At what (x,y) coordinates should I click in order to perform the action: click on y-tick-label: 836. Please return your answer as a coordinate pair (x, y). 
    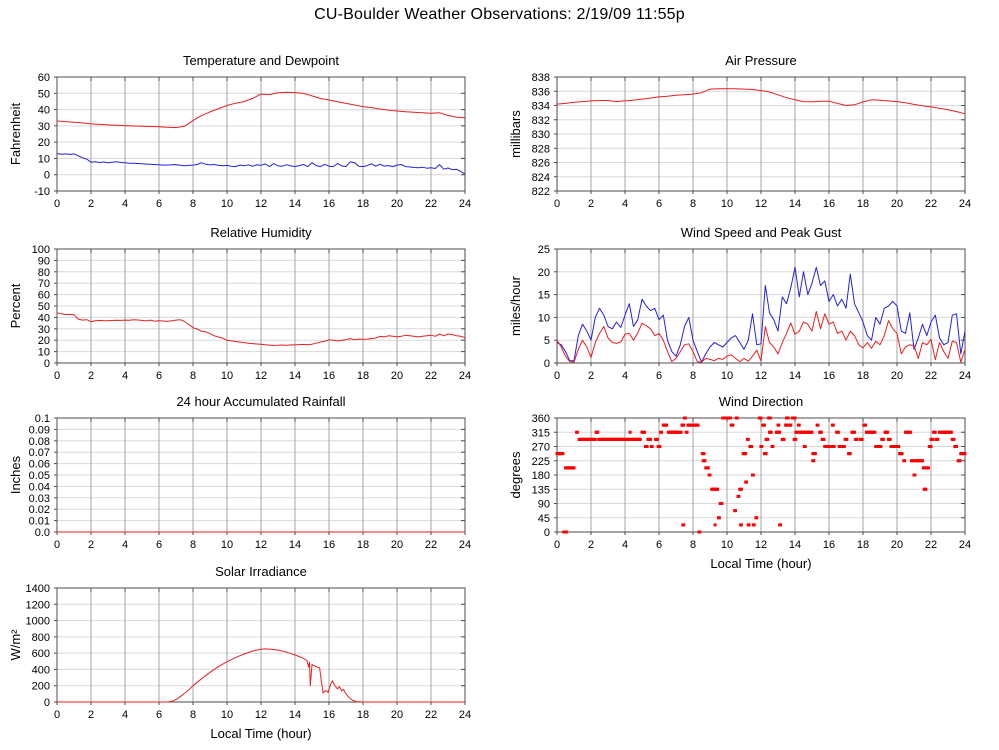
    Looking at the image, I should click on (541, 92).